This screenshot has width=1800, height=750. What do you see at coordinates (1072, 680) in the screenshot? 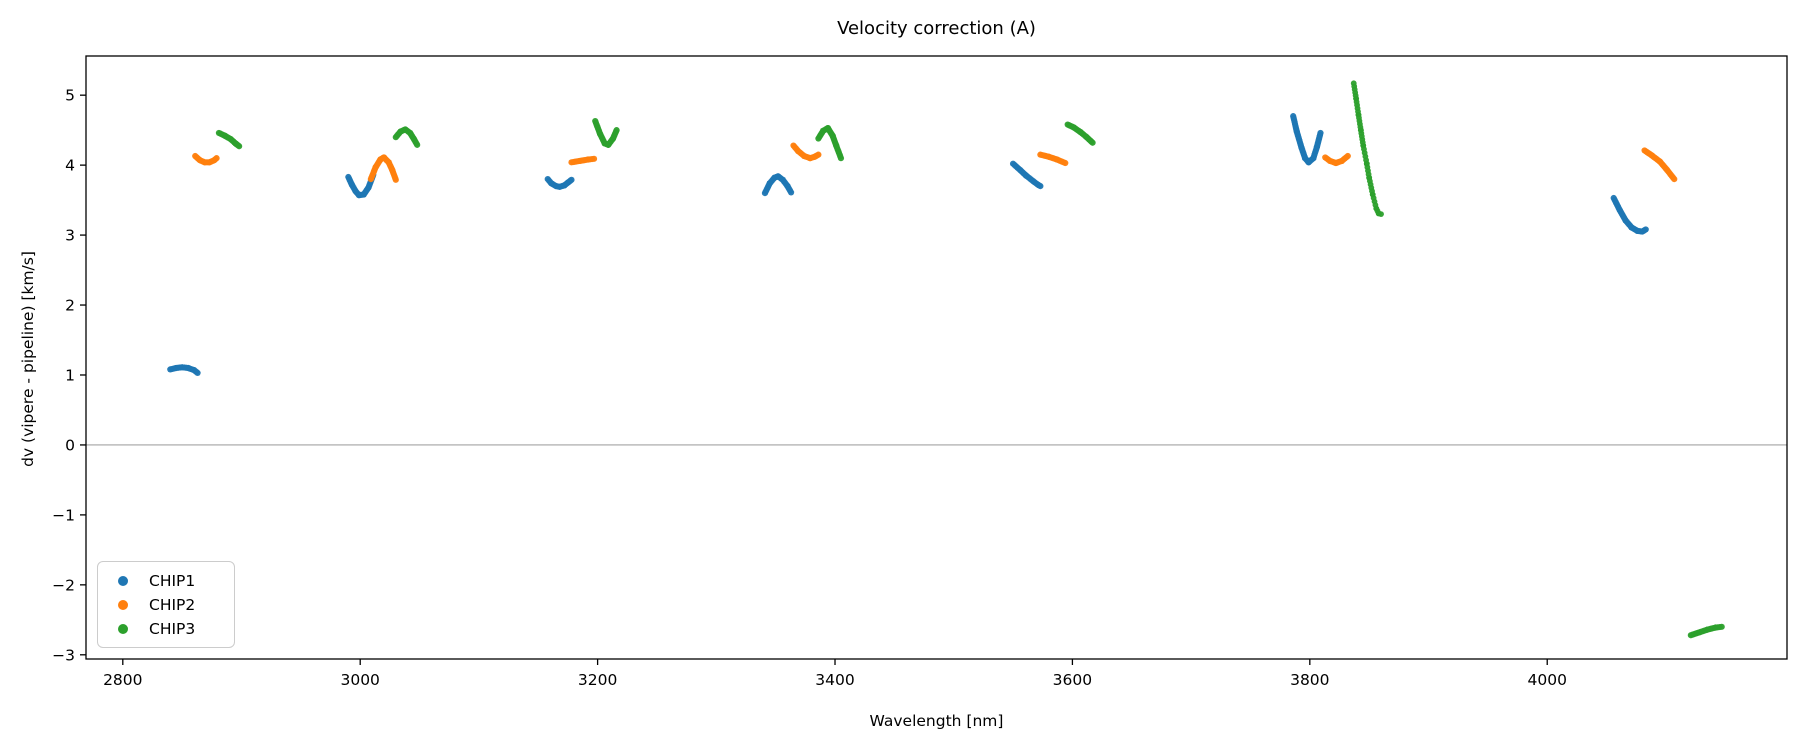
I see `x-tick-label: 3600` at bounding box center [1072, 680].